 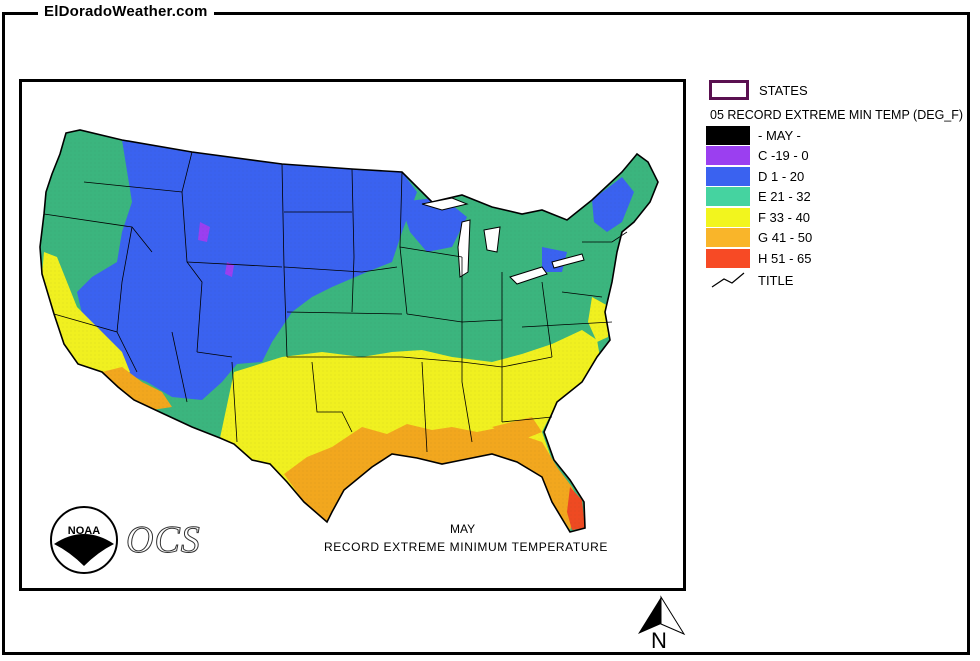 I want to click on legend-states-row: STATES, so click(x=757, y=90).